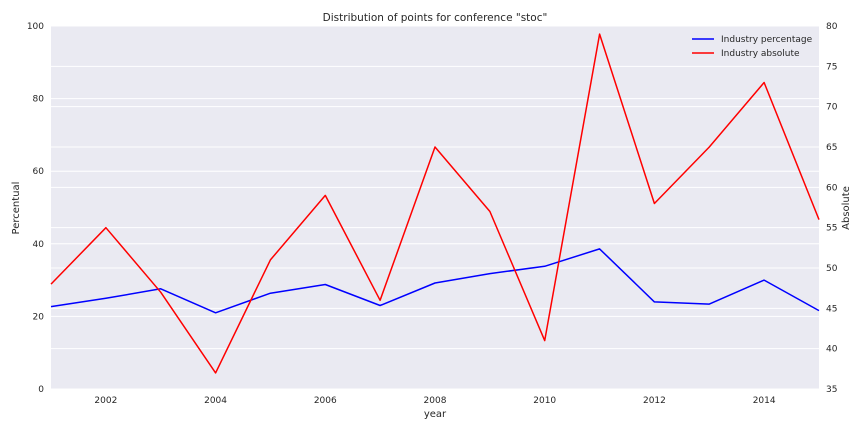 The height and width of the screenshot is (432, 864). What do you see at coordinates (831, 390) in the screenshot?
I see `right-tick-label: 35` at bounding box center [831, 390].